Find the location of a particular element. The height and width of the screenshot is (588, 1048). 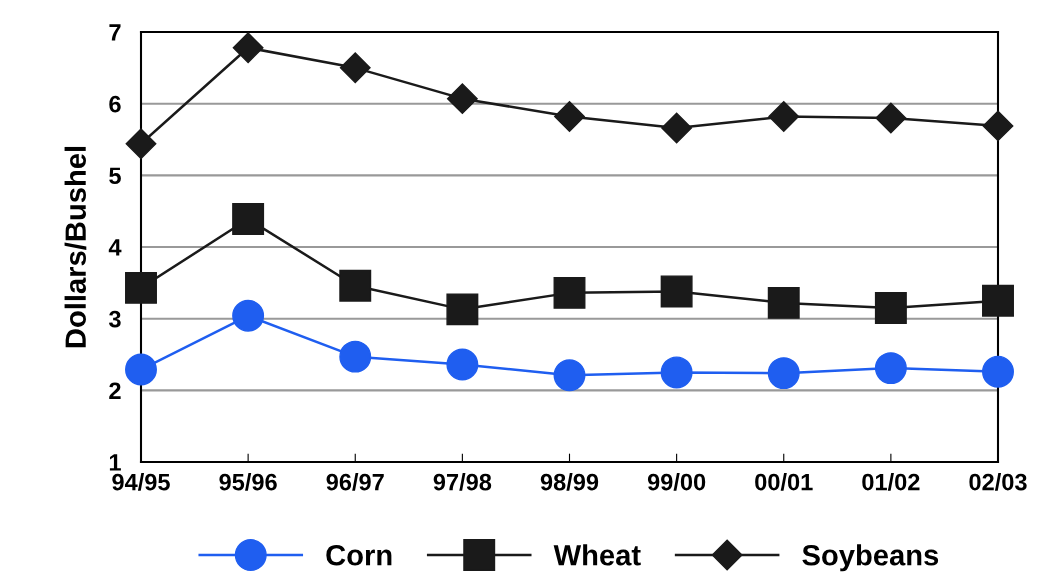

y-tick-label: 1 is located at coordinates (115, 462).